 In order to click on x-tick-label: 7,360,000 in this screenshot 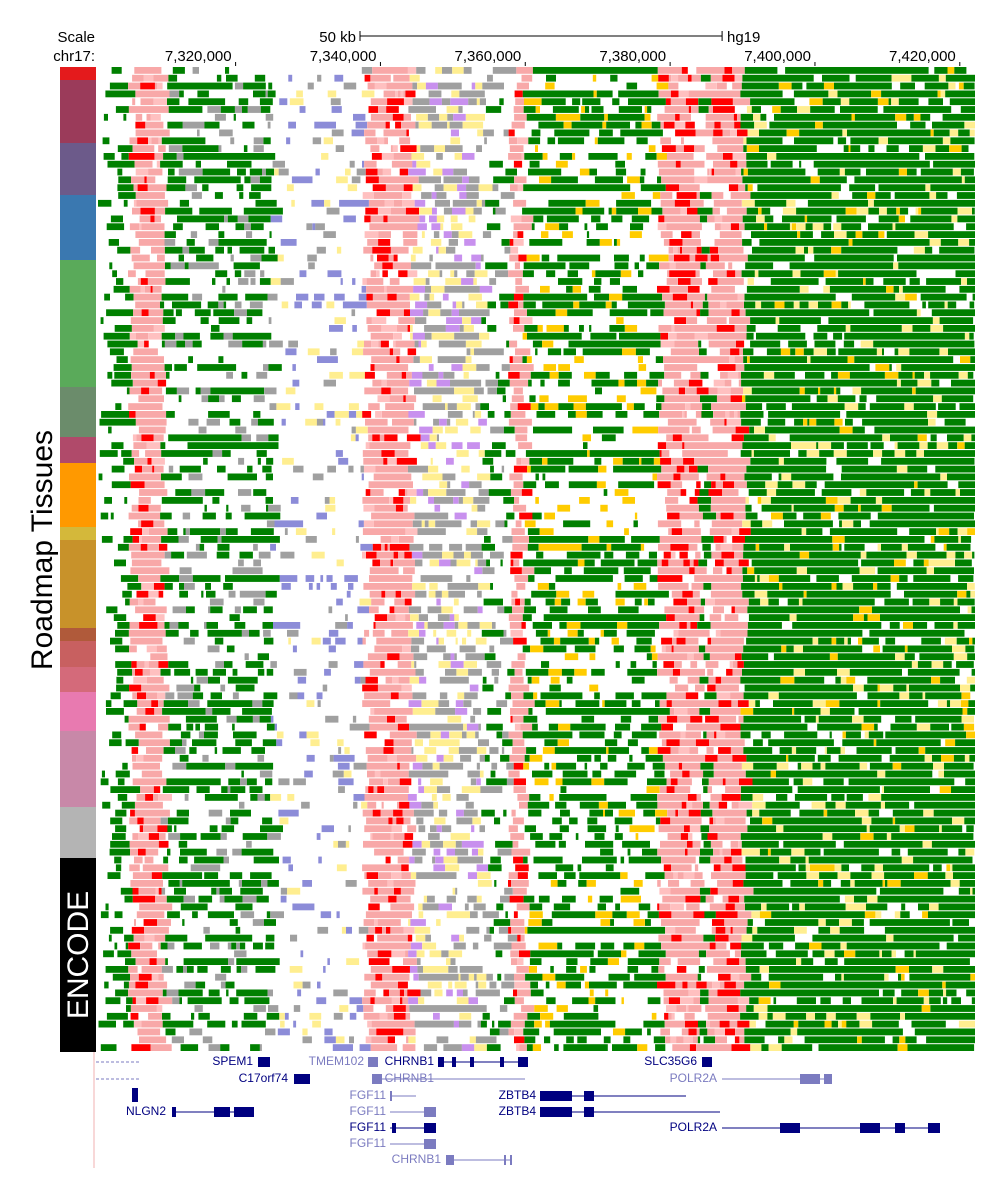, I will do `click(488, 56)`.